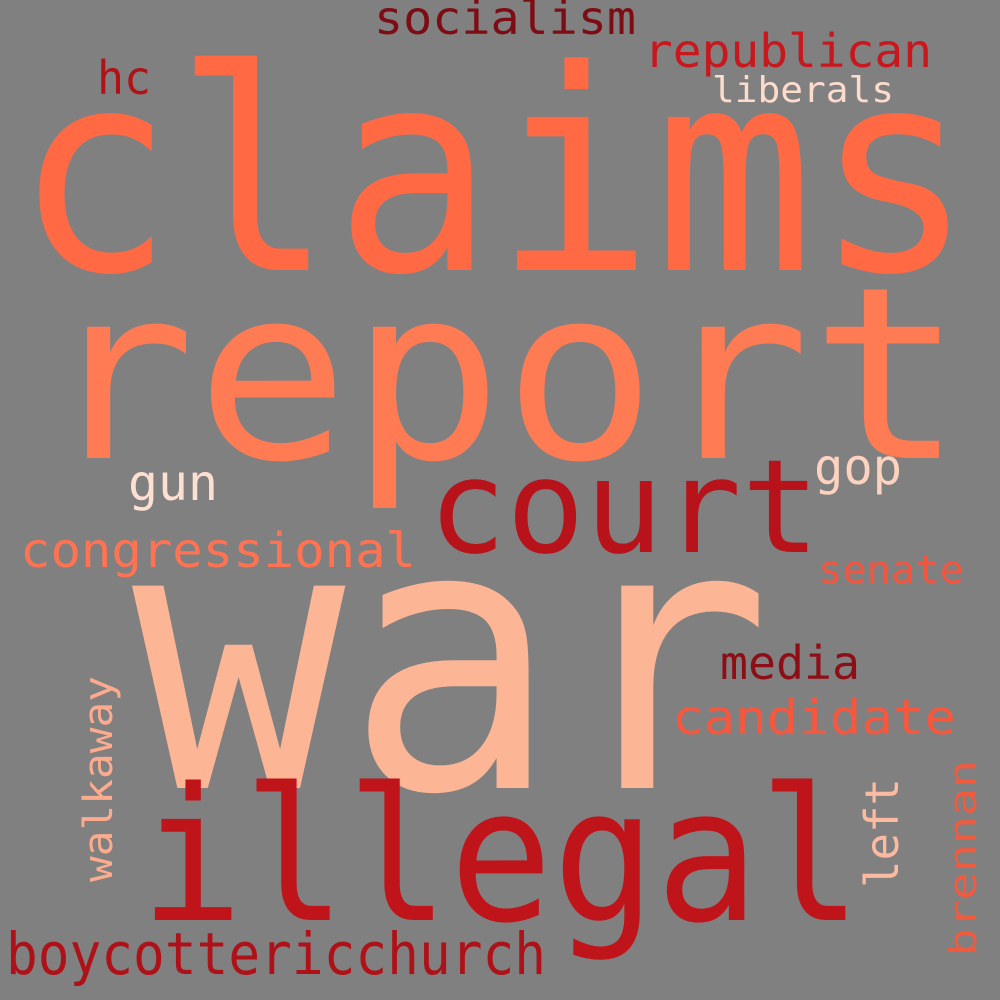 This screenshot has width=1000, height=1000. Describe the element at coordinates (891, 570) in the screenshot. I see `word-senate: senate` at that location.